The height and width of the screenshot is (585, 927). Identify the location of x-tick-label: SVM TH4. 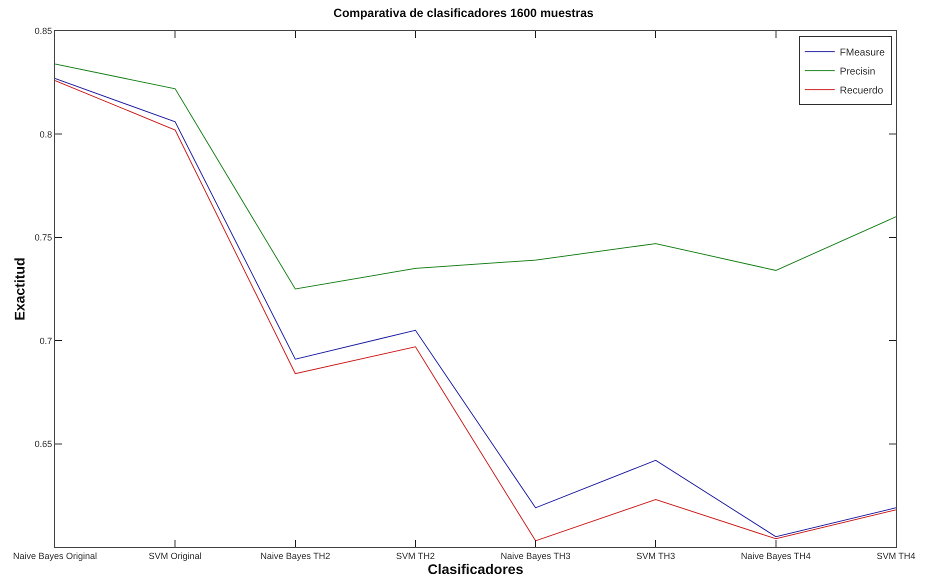
(896, 555).